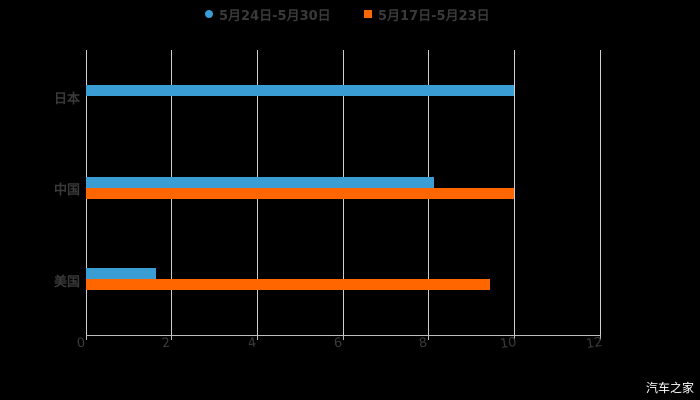  Describe the element at coordinates (669, 388) in the screenshot. I see `watermark: 汽车之家` at that location.